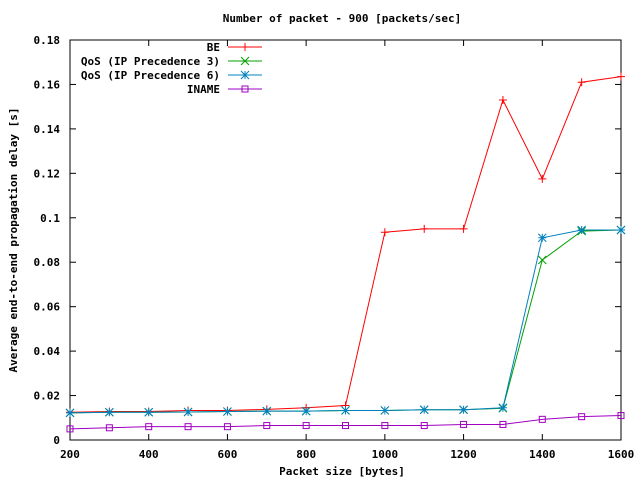 This screenshot has width=640, height=480. Describe the element at coordinates (150, 61) in the screenshot. I see `legend-label: QoS (IP Precedence 3)` at that location.